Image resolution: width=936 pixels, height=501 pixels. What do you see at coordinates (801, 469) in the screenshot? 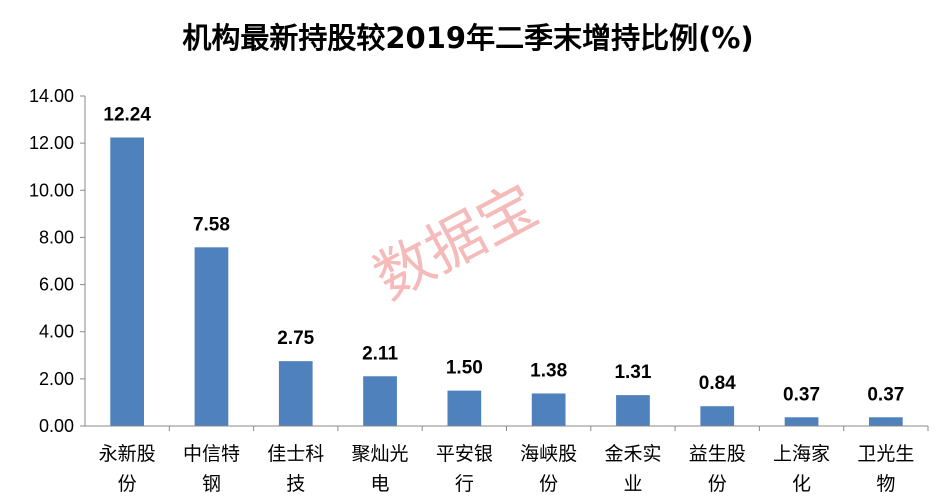
I see `x-tick-label: 上海家化` at bounding box center [801, 469].